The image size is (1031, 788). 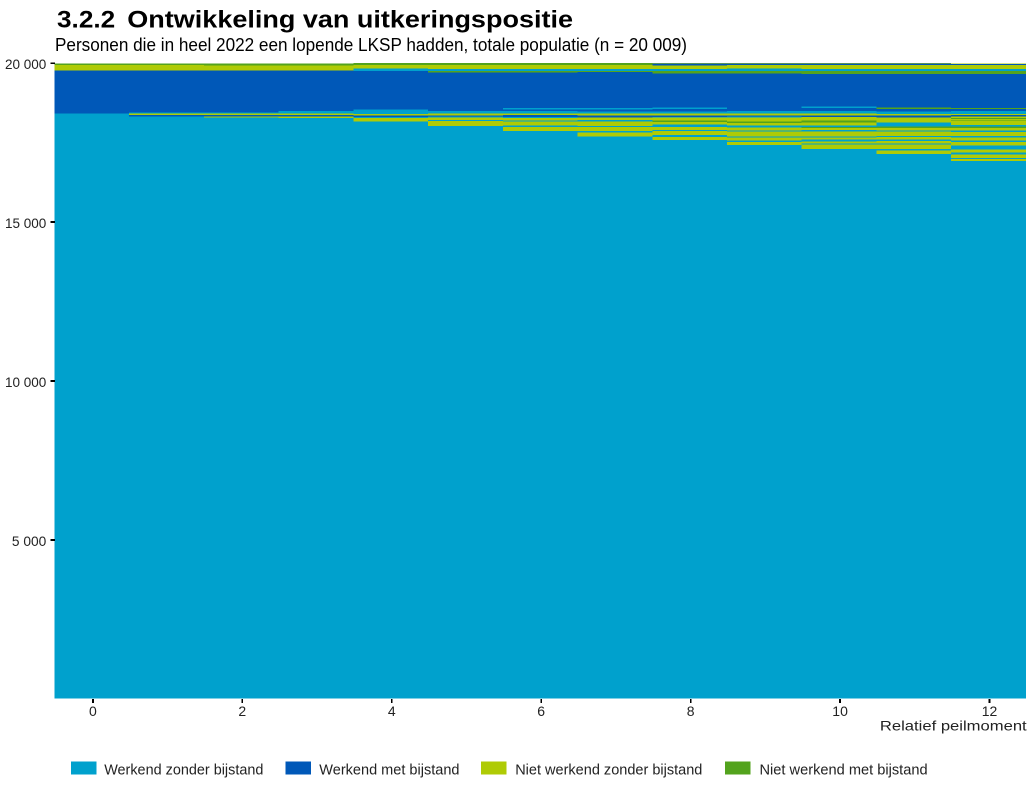 I want to click on svg-text: 4, so click(x=392, y=711).